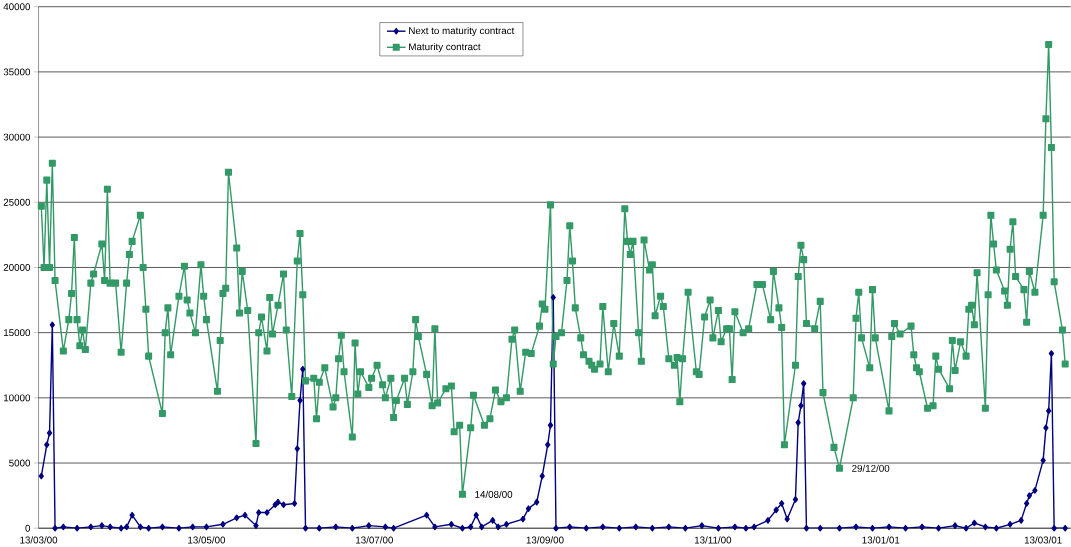 This screenshot has width=1071, height=547. I want to click on y-tick-label: 20000, so click(17, 268).